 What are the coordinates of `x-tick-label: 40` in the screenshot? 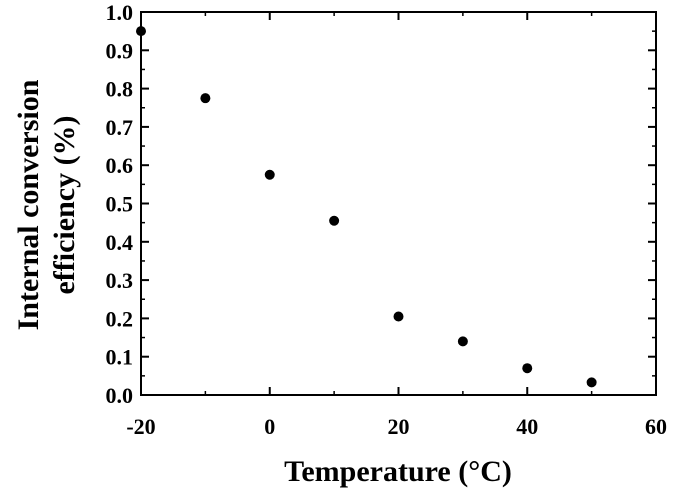 It's located at (527, 426).